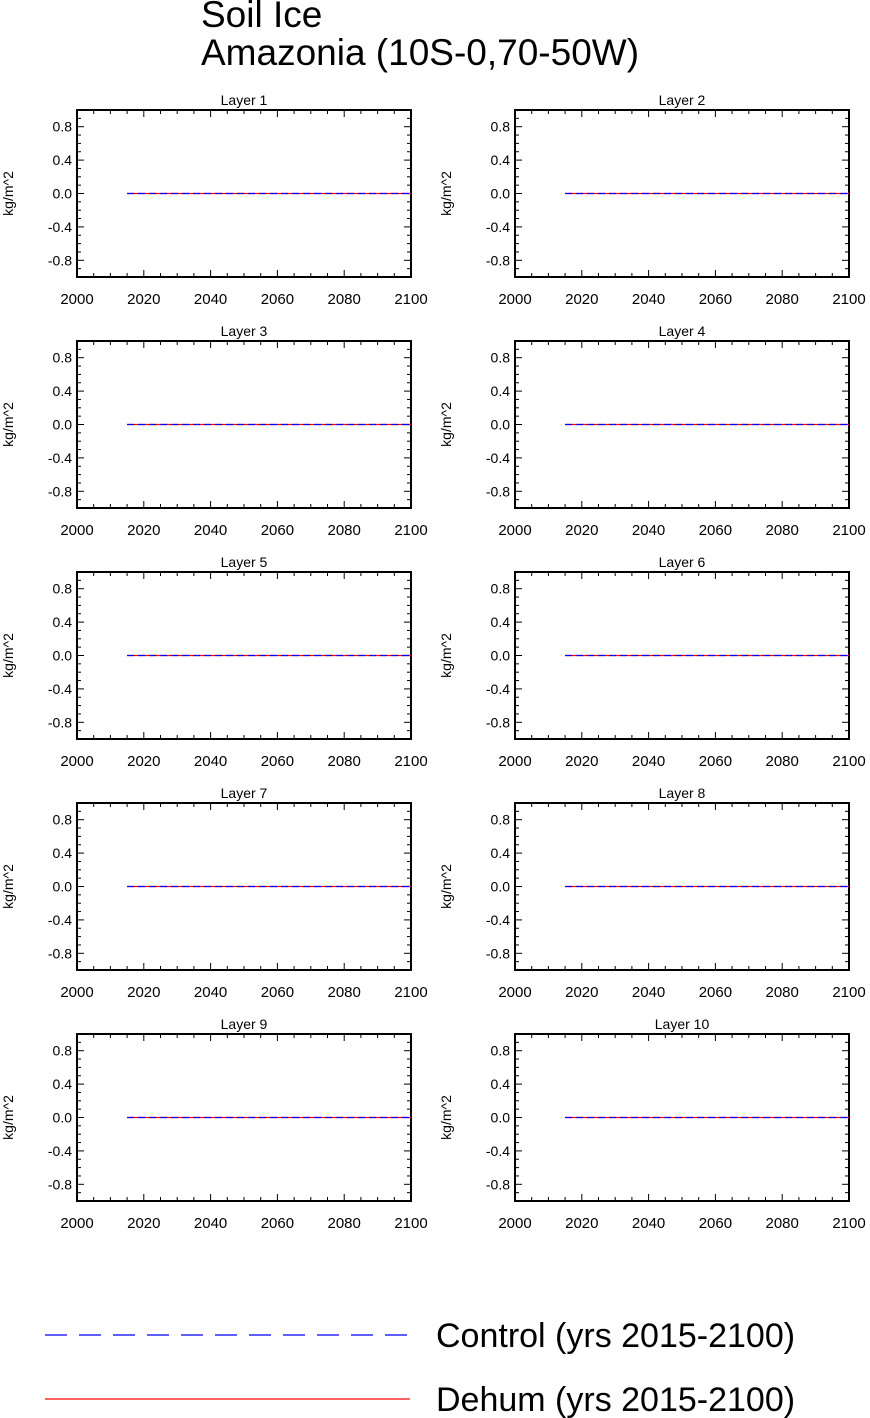 The width and height of the screenshot is (870, 1418). Describe the element at coordinates (244, 1024) in the screenshot. I see `panel-9-title: Layer 9` at that location.